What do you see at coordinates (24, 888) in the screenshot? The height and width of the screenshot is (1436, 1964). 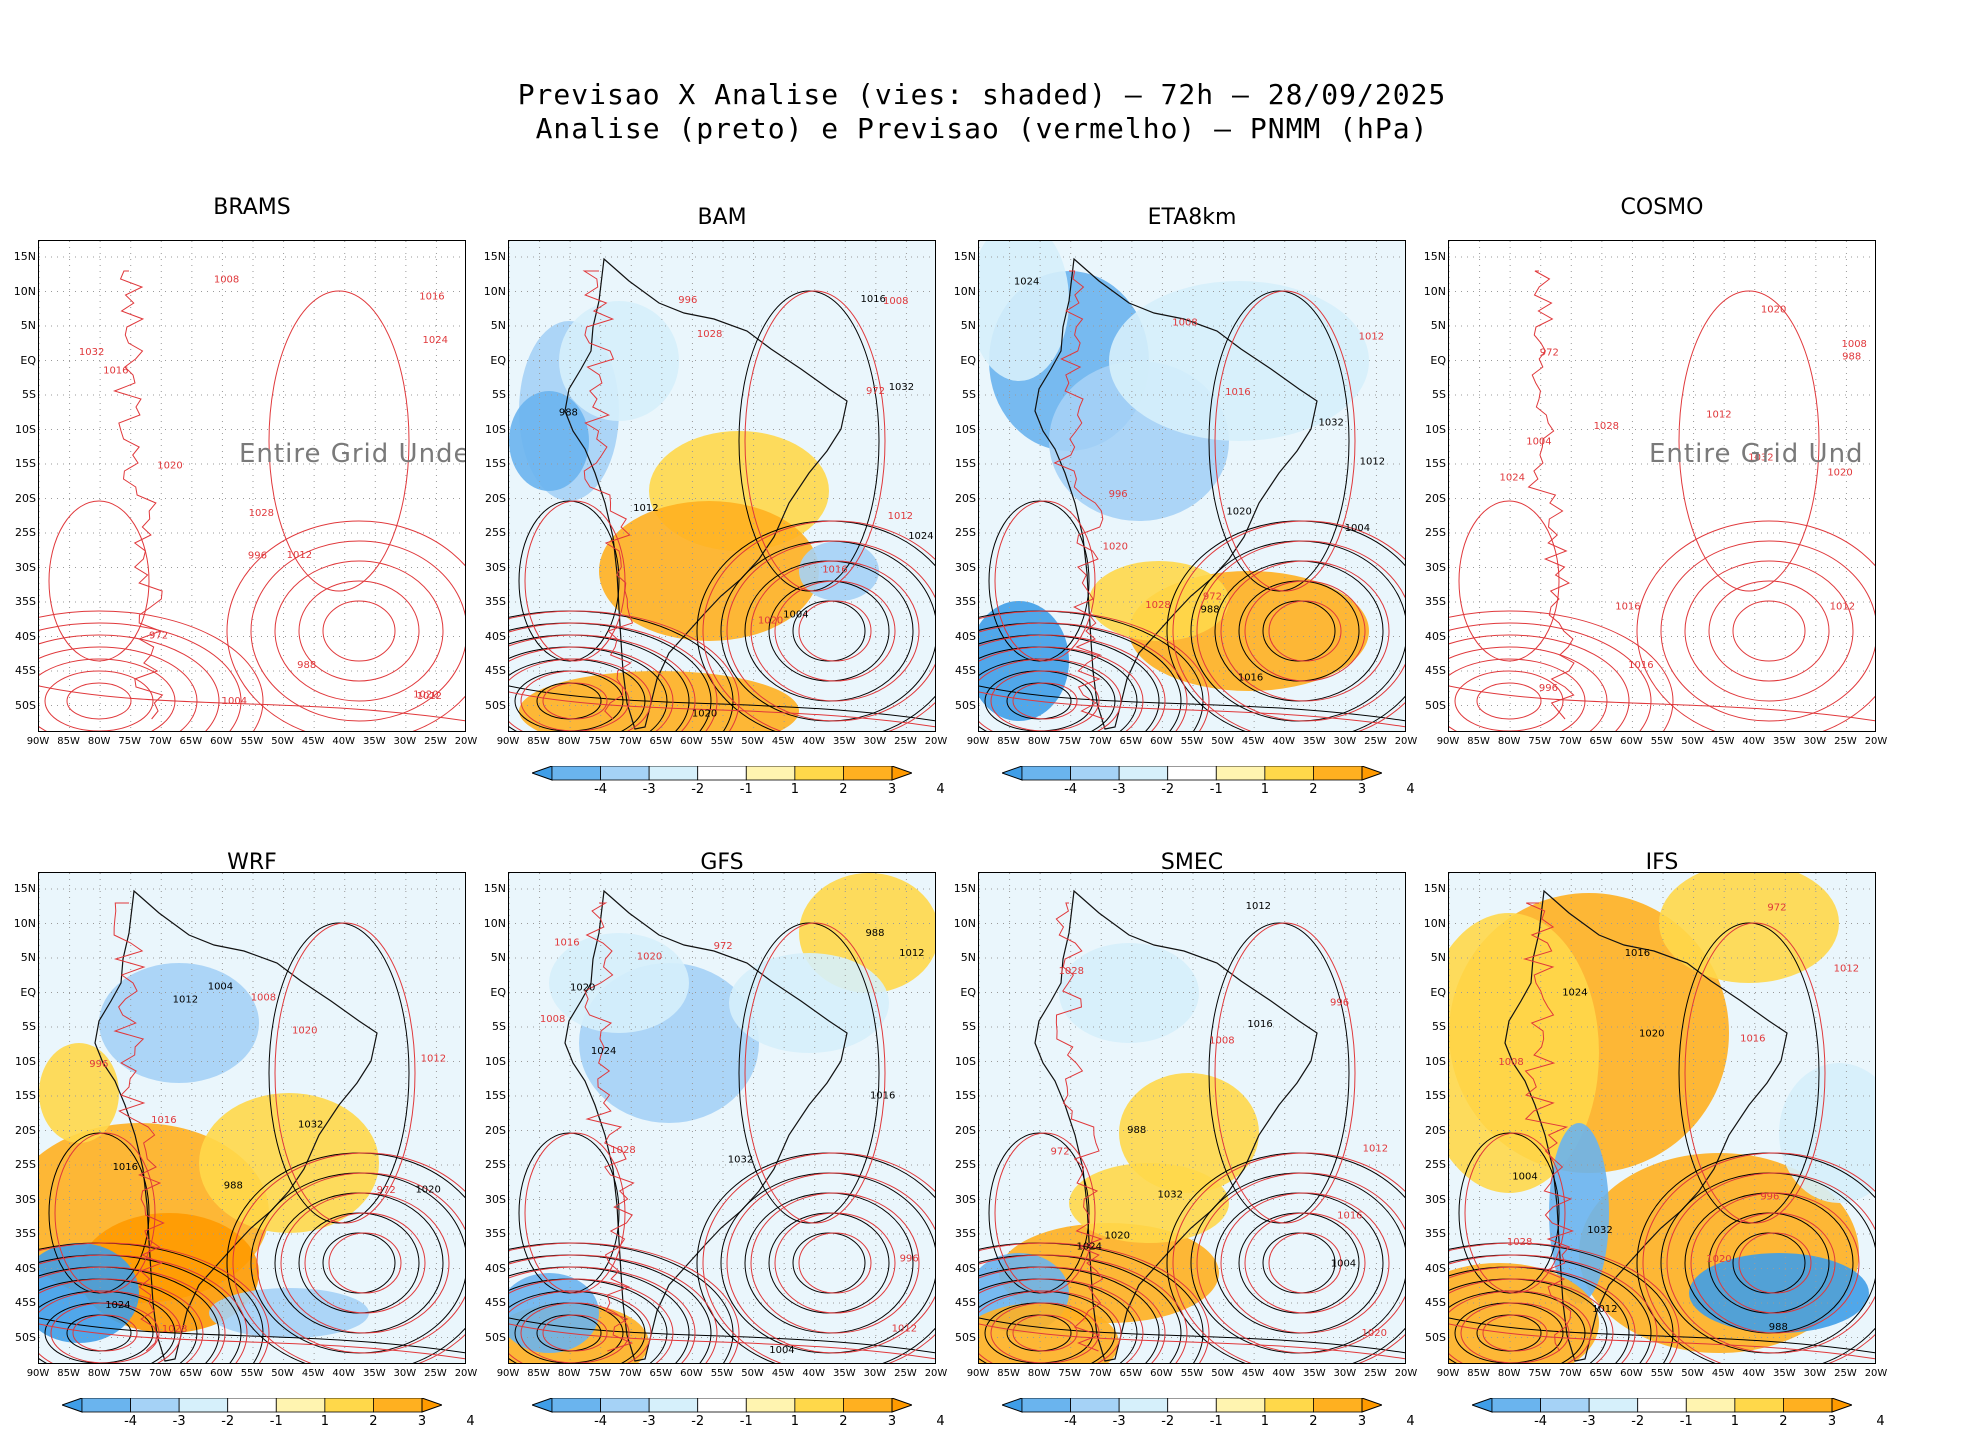 I see `lat-label: 15N` at bounding box center [24, 888].